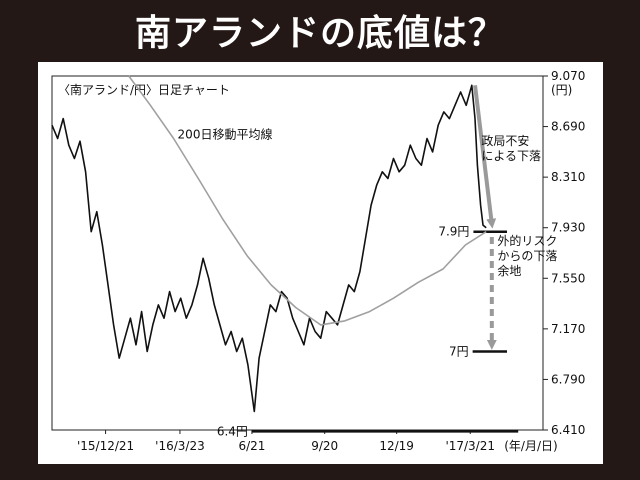 The image size is (640, 480). Describe the element at coordinates (568, 228) in the screenshot. I see `y-tick-label: 7.930` at that location.